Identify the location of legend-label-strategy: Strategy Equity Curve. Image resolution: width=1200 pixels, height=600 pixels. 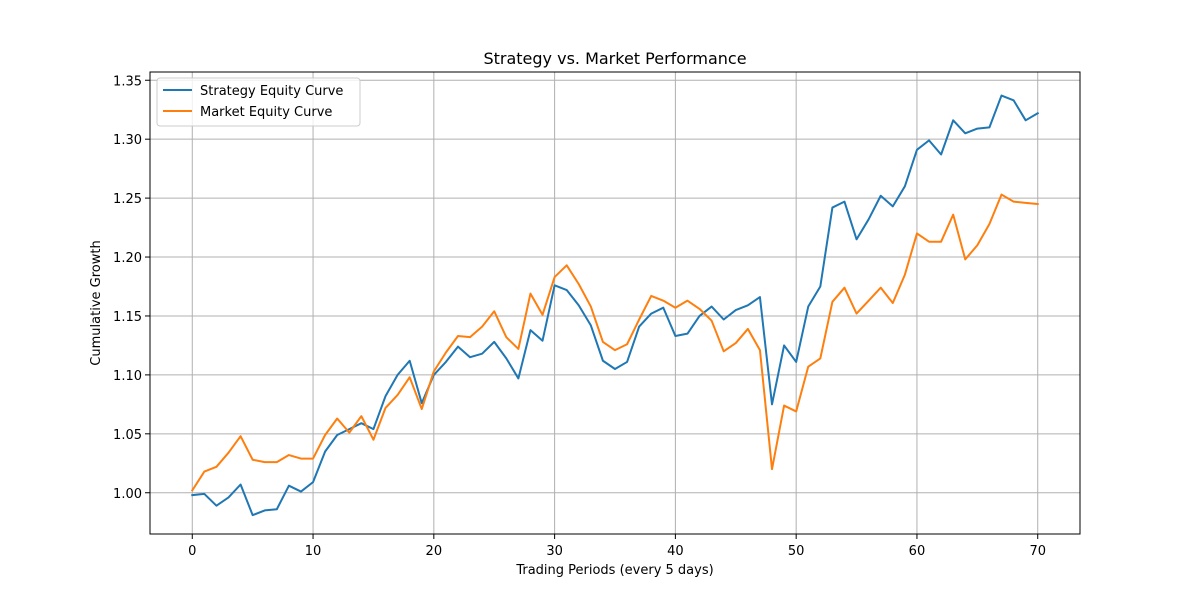
(271, 91).